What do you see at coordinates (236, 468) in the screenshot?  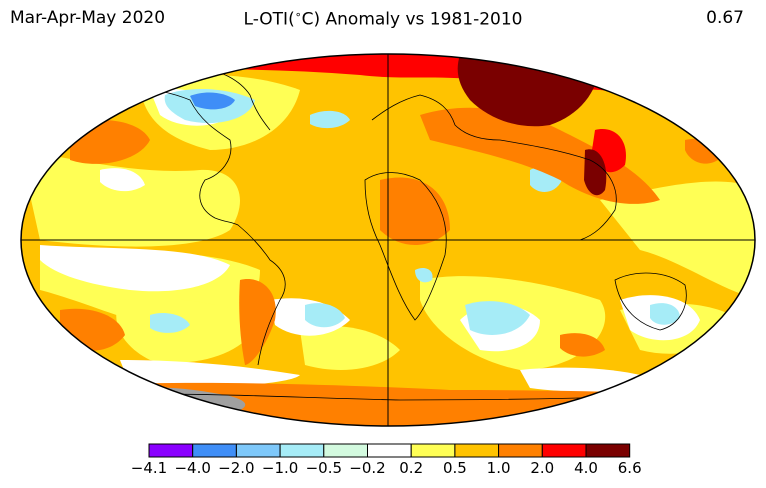 I see `legend-tick-label: −2.0` at bounding box center [236, 468].